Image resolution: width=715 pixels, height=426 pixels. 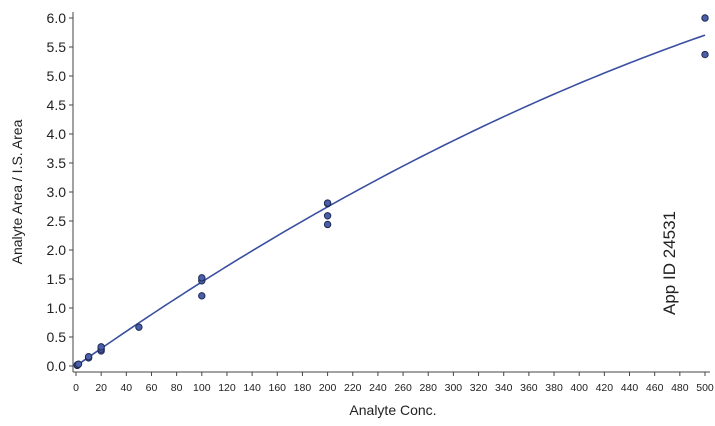 I want to click on y-tick-label: 1.5, so click(x=57, y=279).